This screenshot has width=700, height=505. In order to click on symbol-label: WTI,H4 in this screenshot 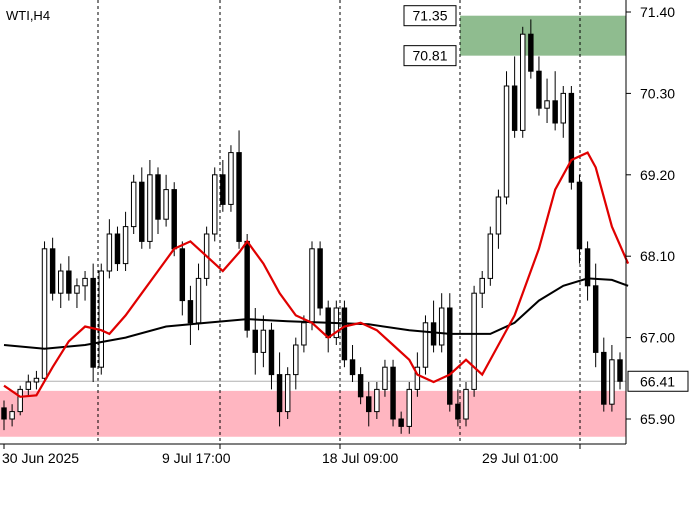, I will do `click(28, 15)`.